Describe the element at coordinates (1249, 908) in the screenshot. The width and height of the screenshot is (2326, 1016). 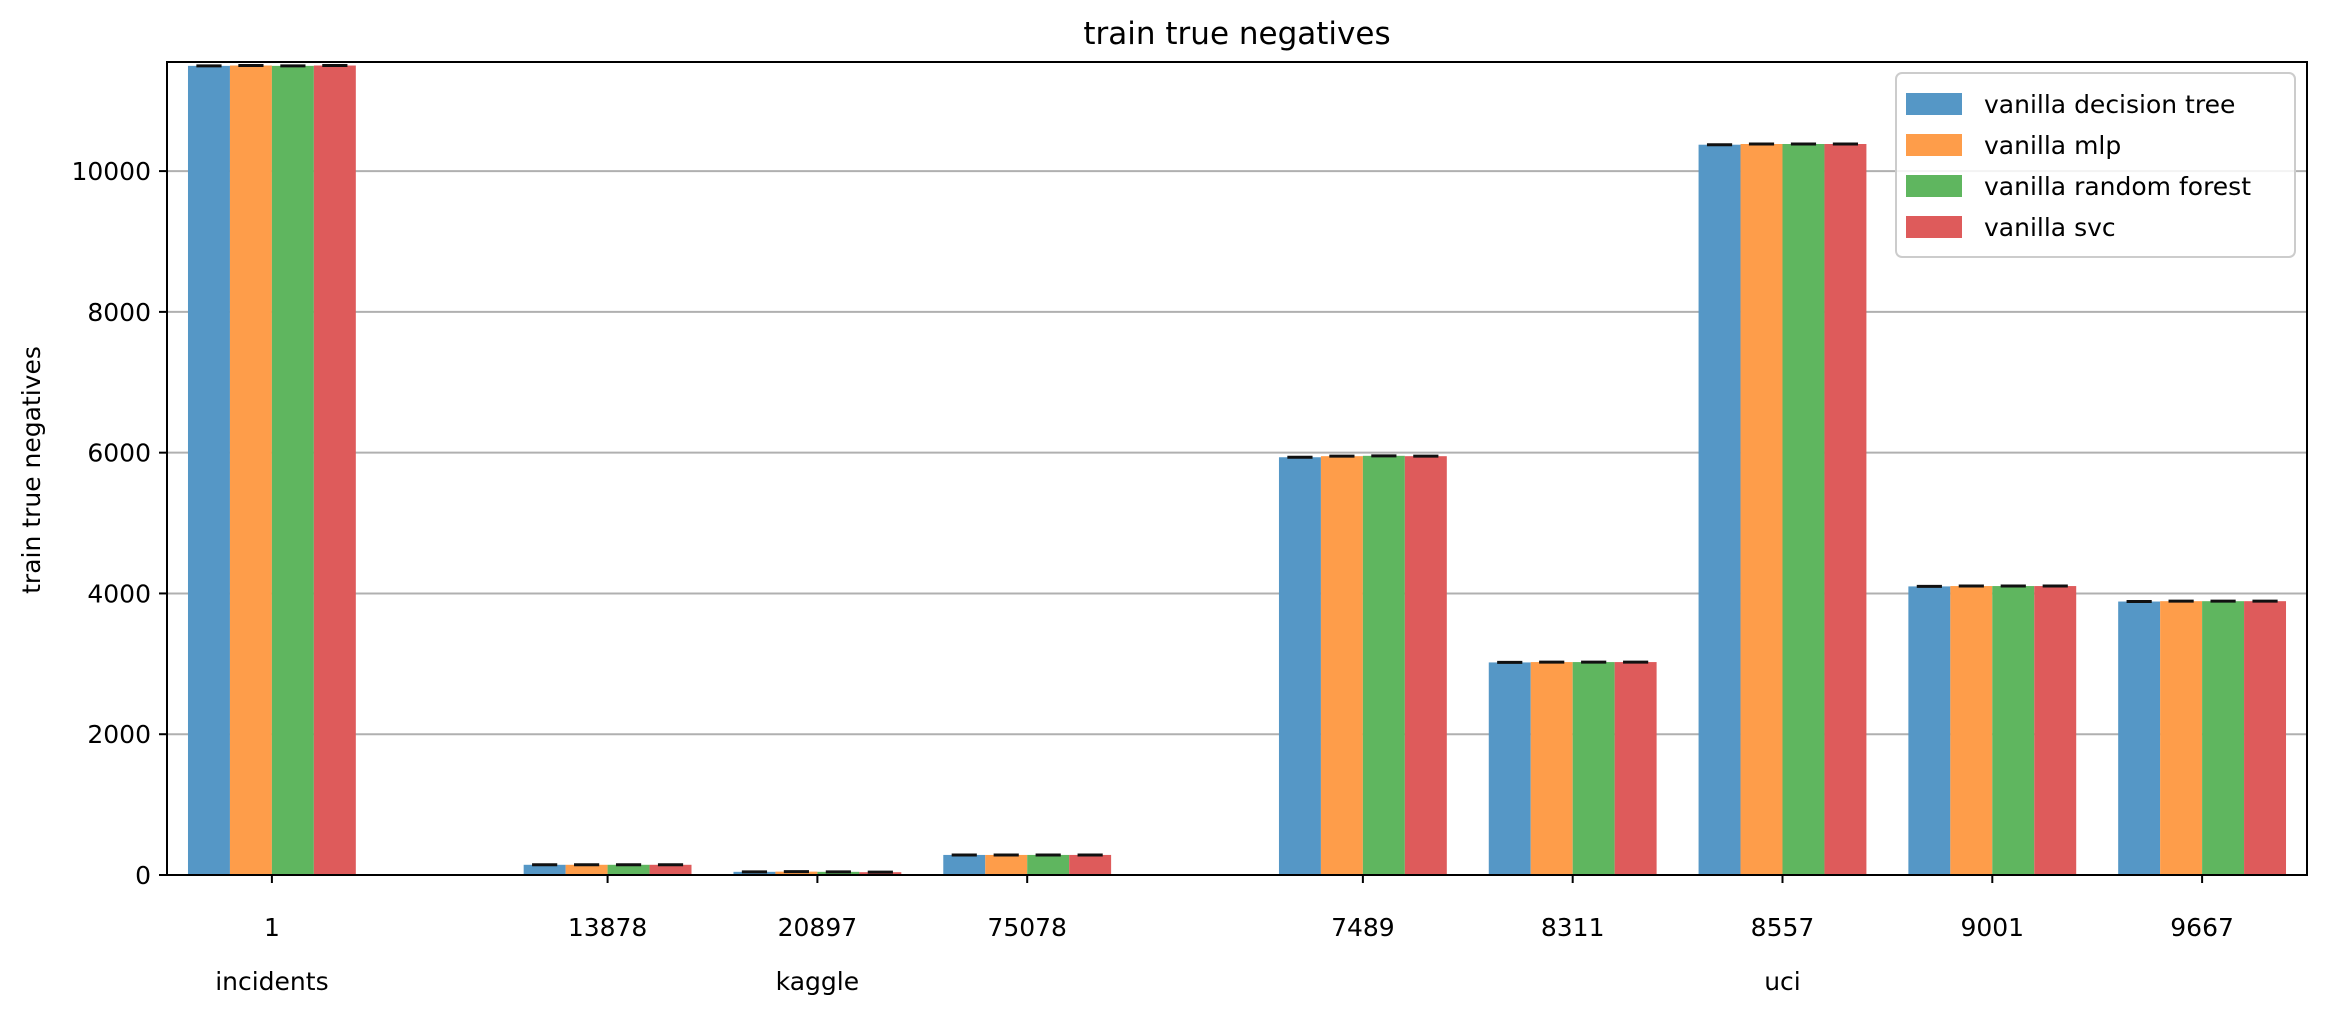
I see `x-axis-ticks: 1 13878 20897 75078 7489 8311 8557 9001 9667` at that location.